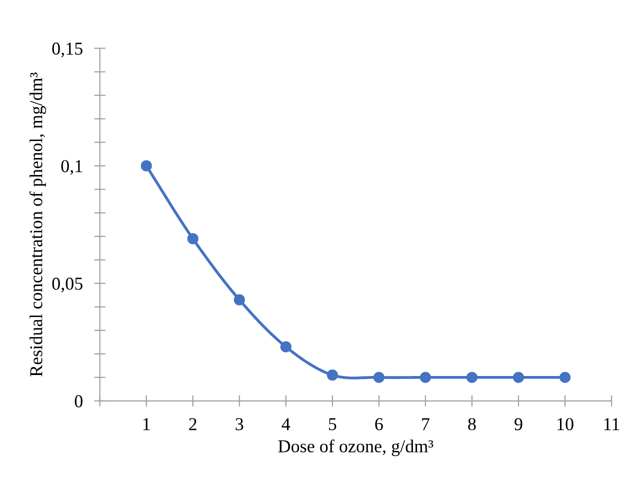 The width and height of the screenshot is (624, 483). What do you see at coordinates (356, 447) in the screenshot?
I see `x-axis-title: Dose of ozone, g/dm³` at bounding box center [356, 447].